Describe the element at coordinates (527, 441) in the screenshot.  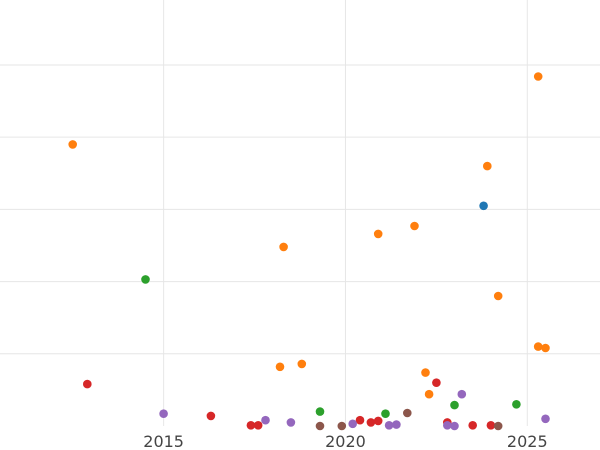
I see `x-tick-label: 2025` at that location.